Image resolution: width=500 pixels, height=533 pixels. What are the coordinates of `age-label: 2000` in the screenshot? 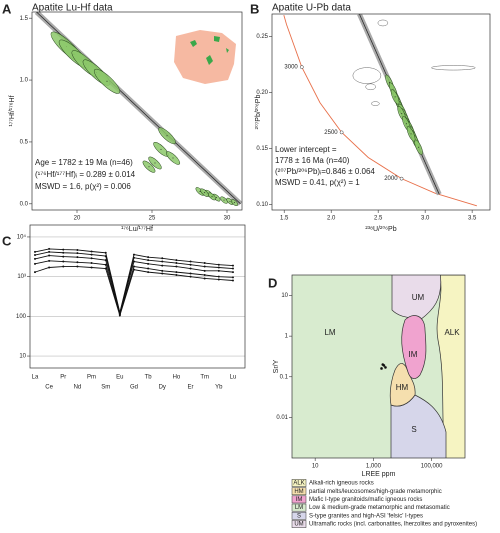 It's located at (391, 179).